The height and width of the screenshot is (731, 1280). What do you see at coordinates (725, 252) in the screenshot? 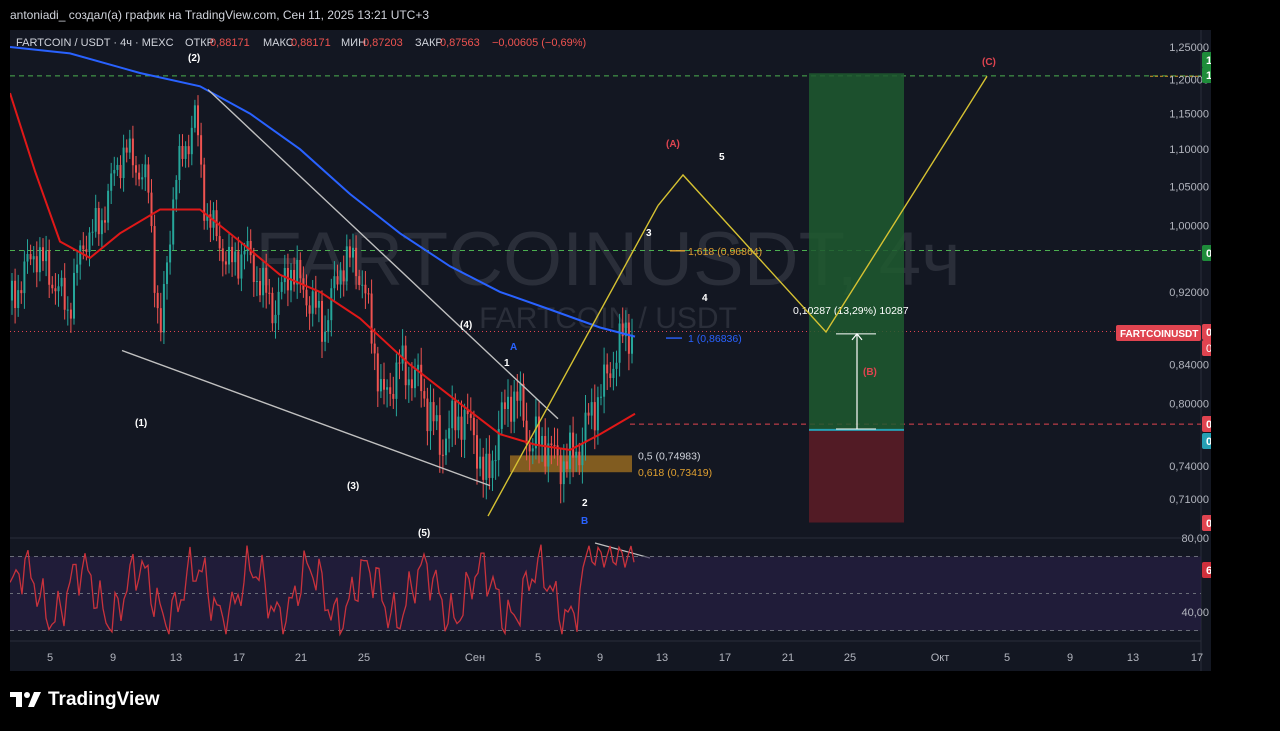
I see `fib-label: 1,618 (0,96864)` at bounding box center [725, 252].